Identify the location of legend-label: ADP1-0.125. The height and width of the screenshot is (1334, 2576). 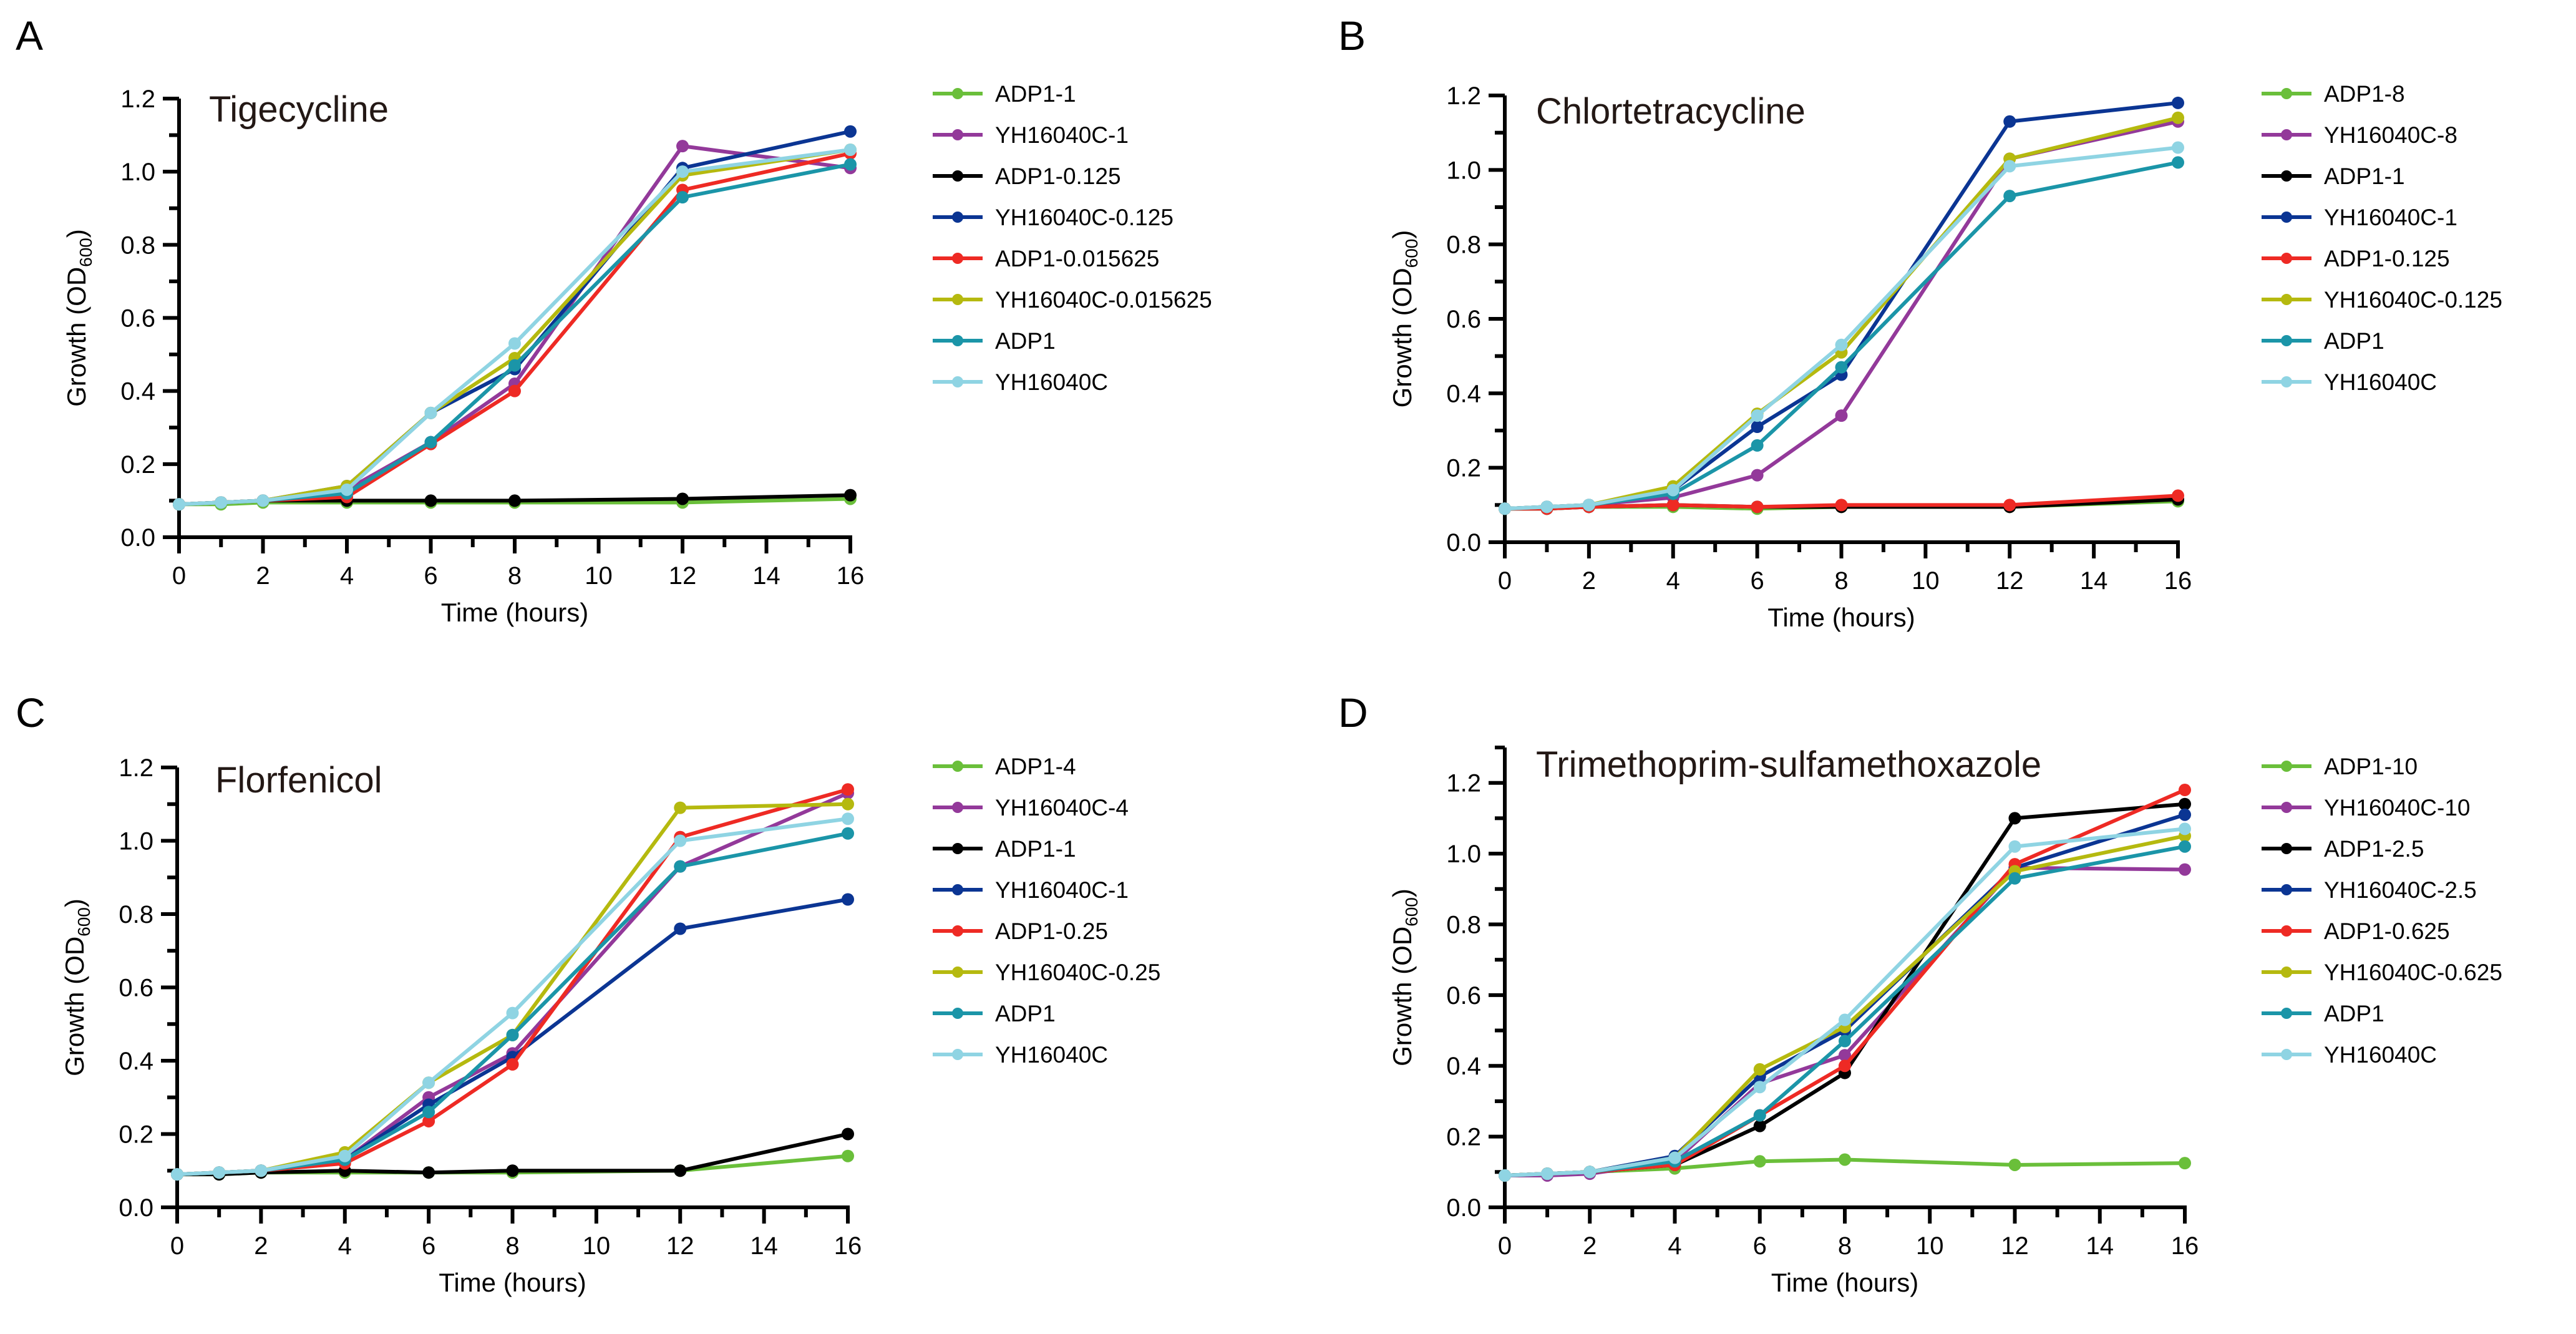
(2387, 259).